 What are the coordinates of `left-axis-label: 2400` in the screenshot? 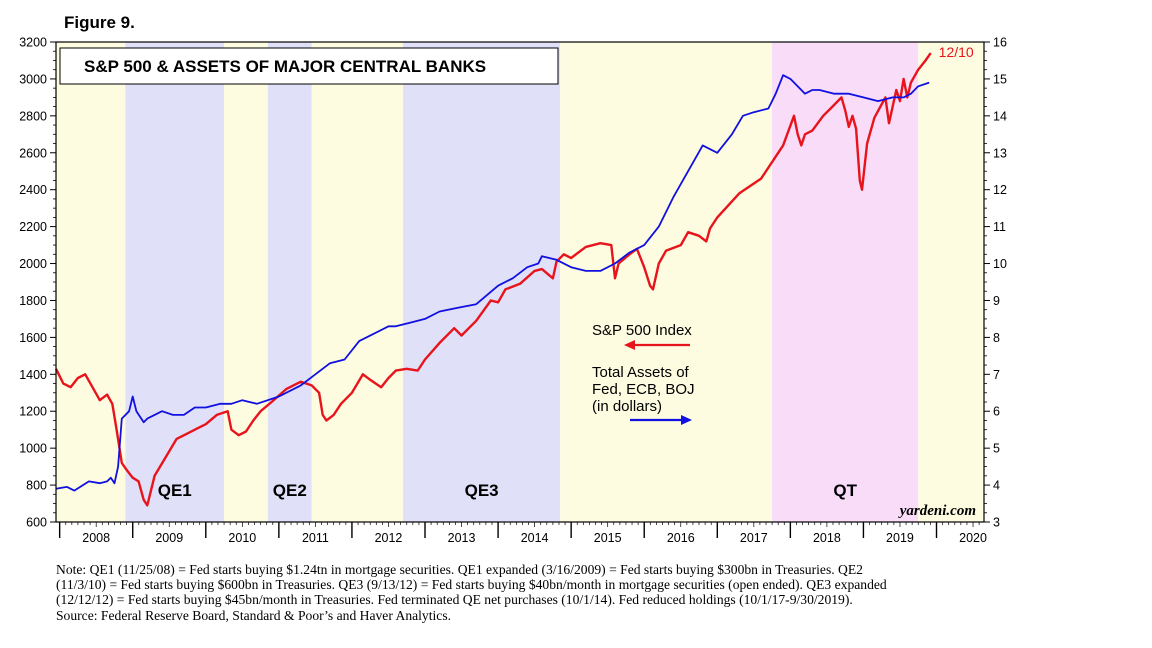 It's located at (33, 190).